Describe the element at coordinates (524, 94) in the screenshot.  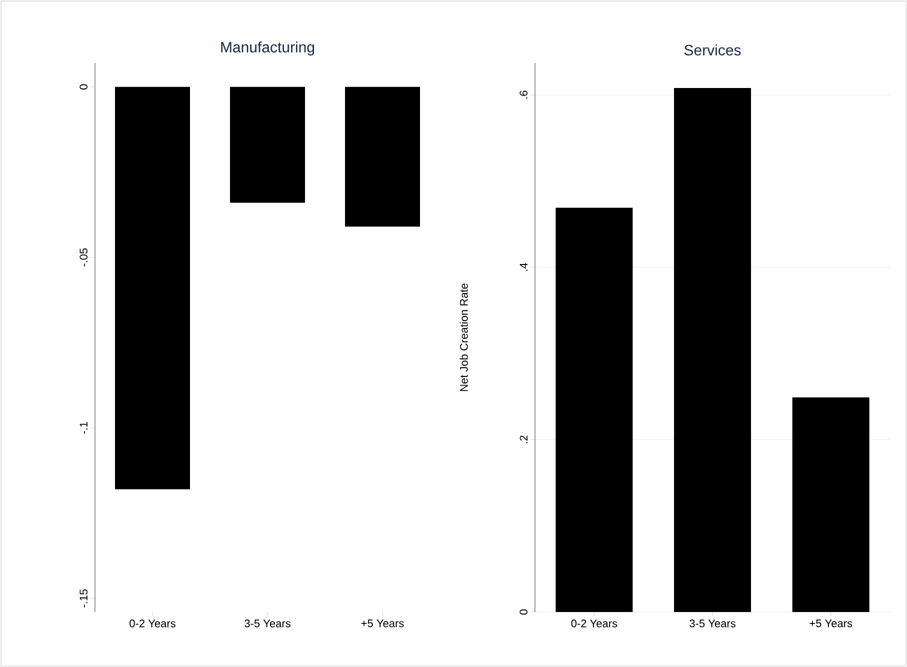
I see `y-tick-label: .6` at that location.